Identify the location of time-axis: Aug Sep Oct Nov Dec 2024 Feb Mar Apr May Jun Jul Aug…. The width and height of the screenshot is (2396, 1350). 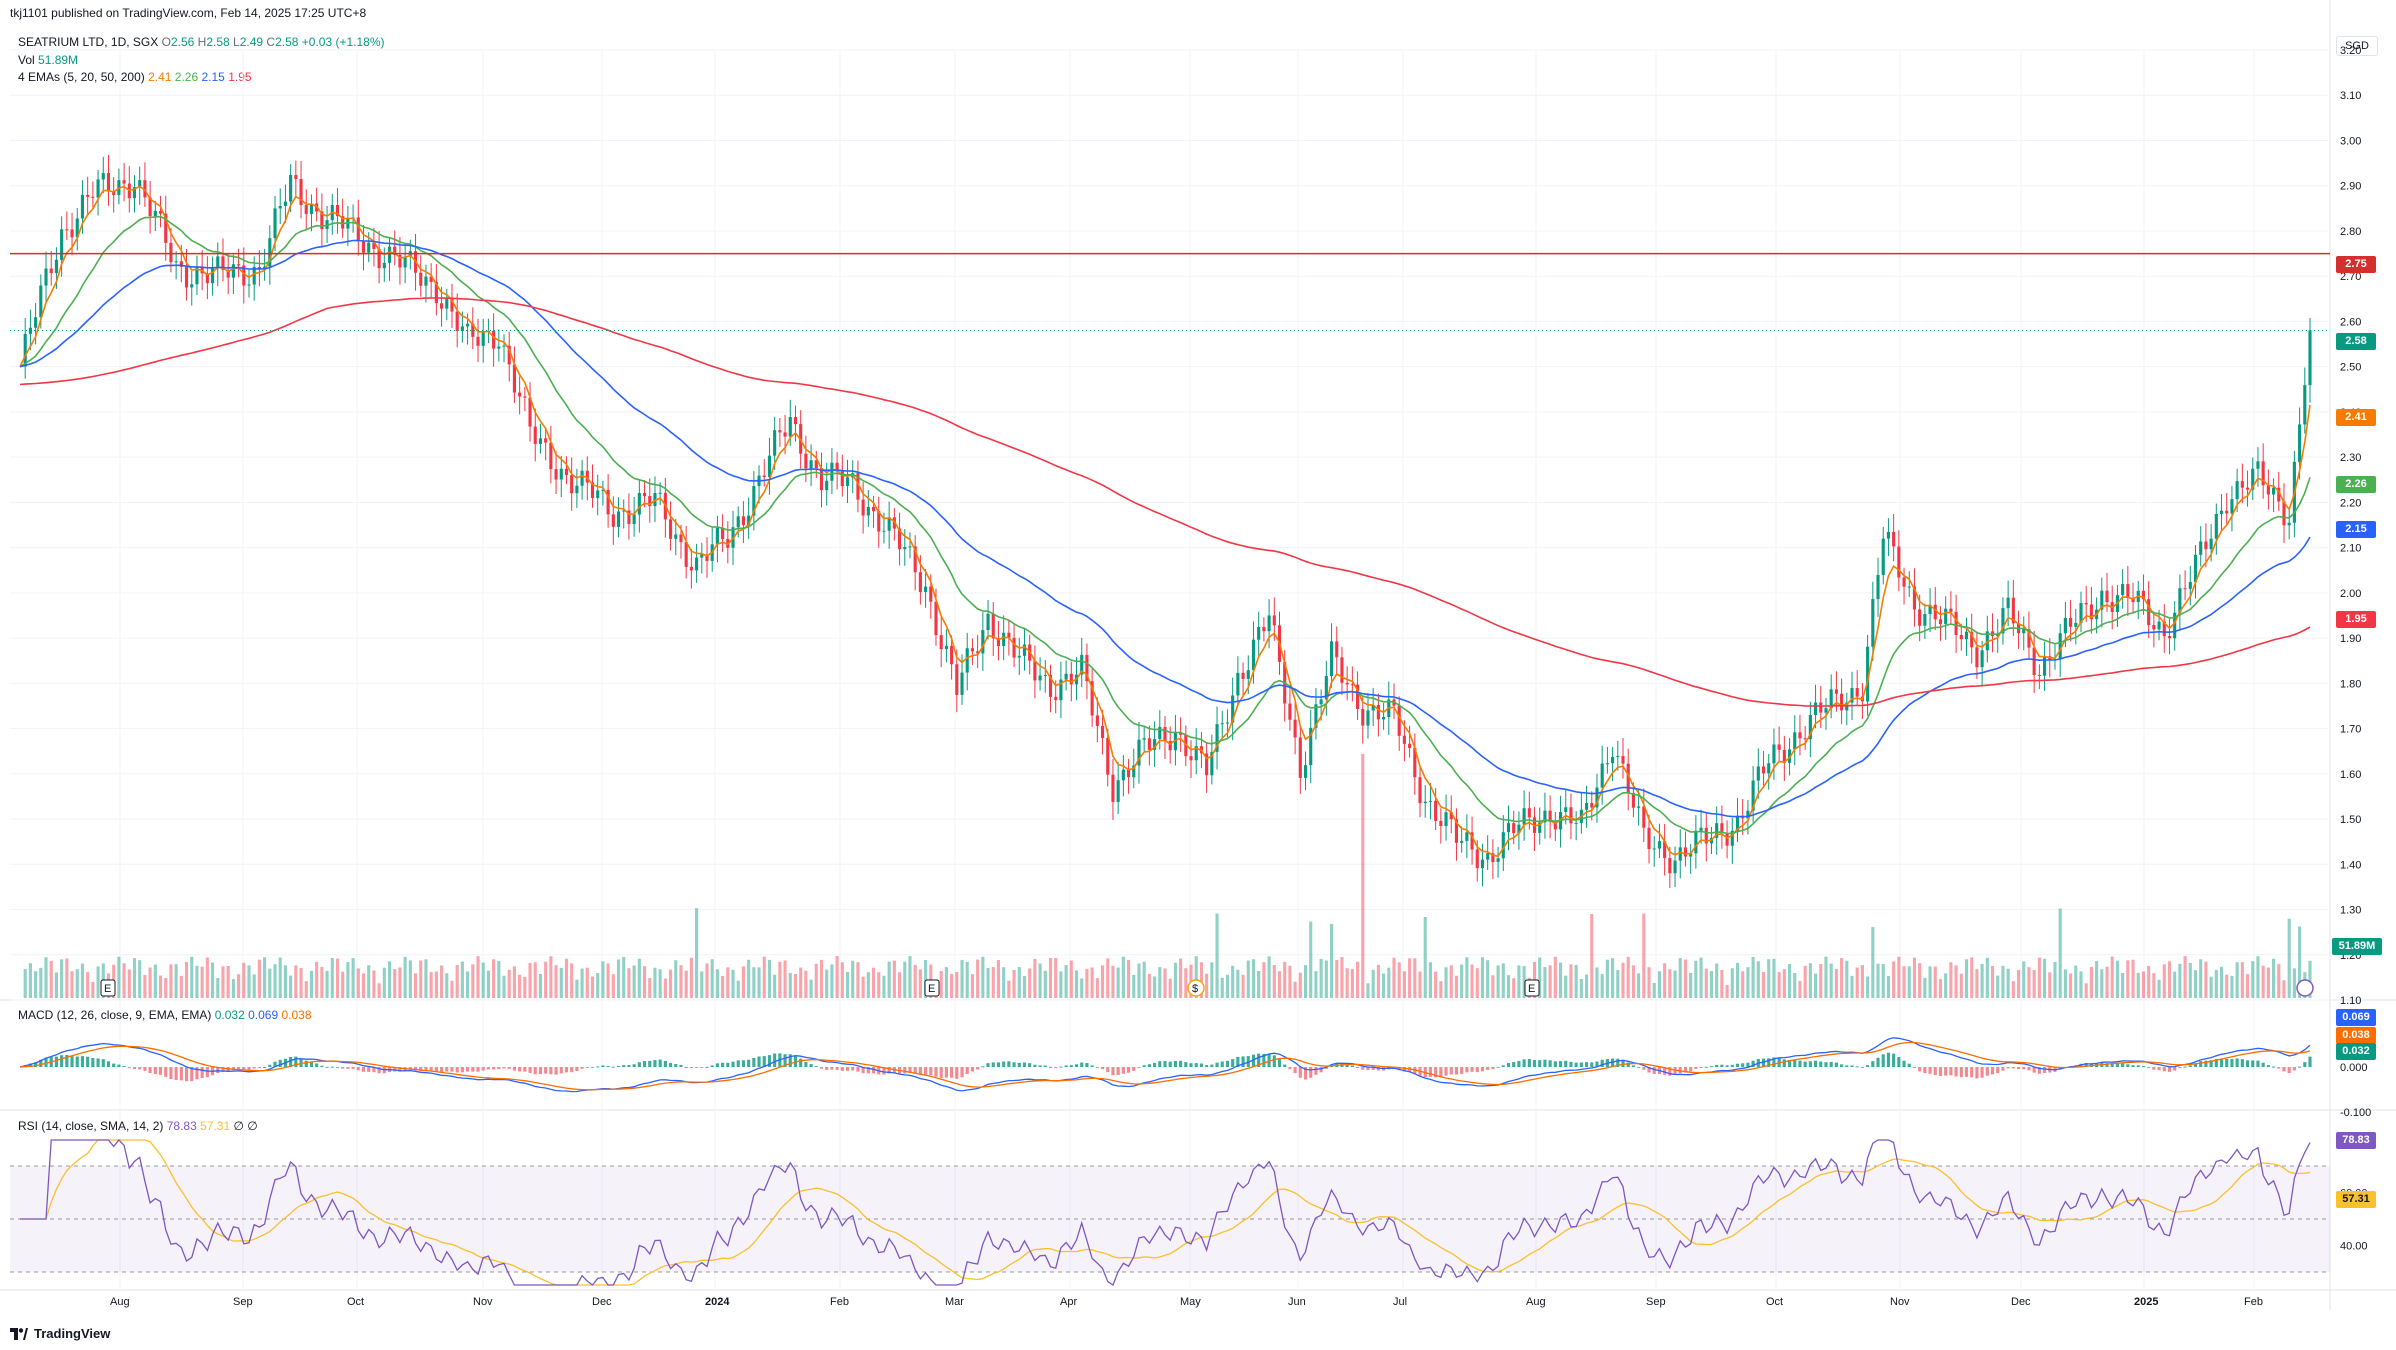
(1186, 1302).